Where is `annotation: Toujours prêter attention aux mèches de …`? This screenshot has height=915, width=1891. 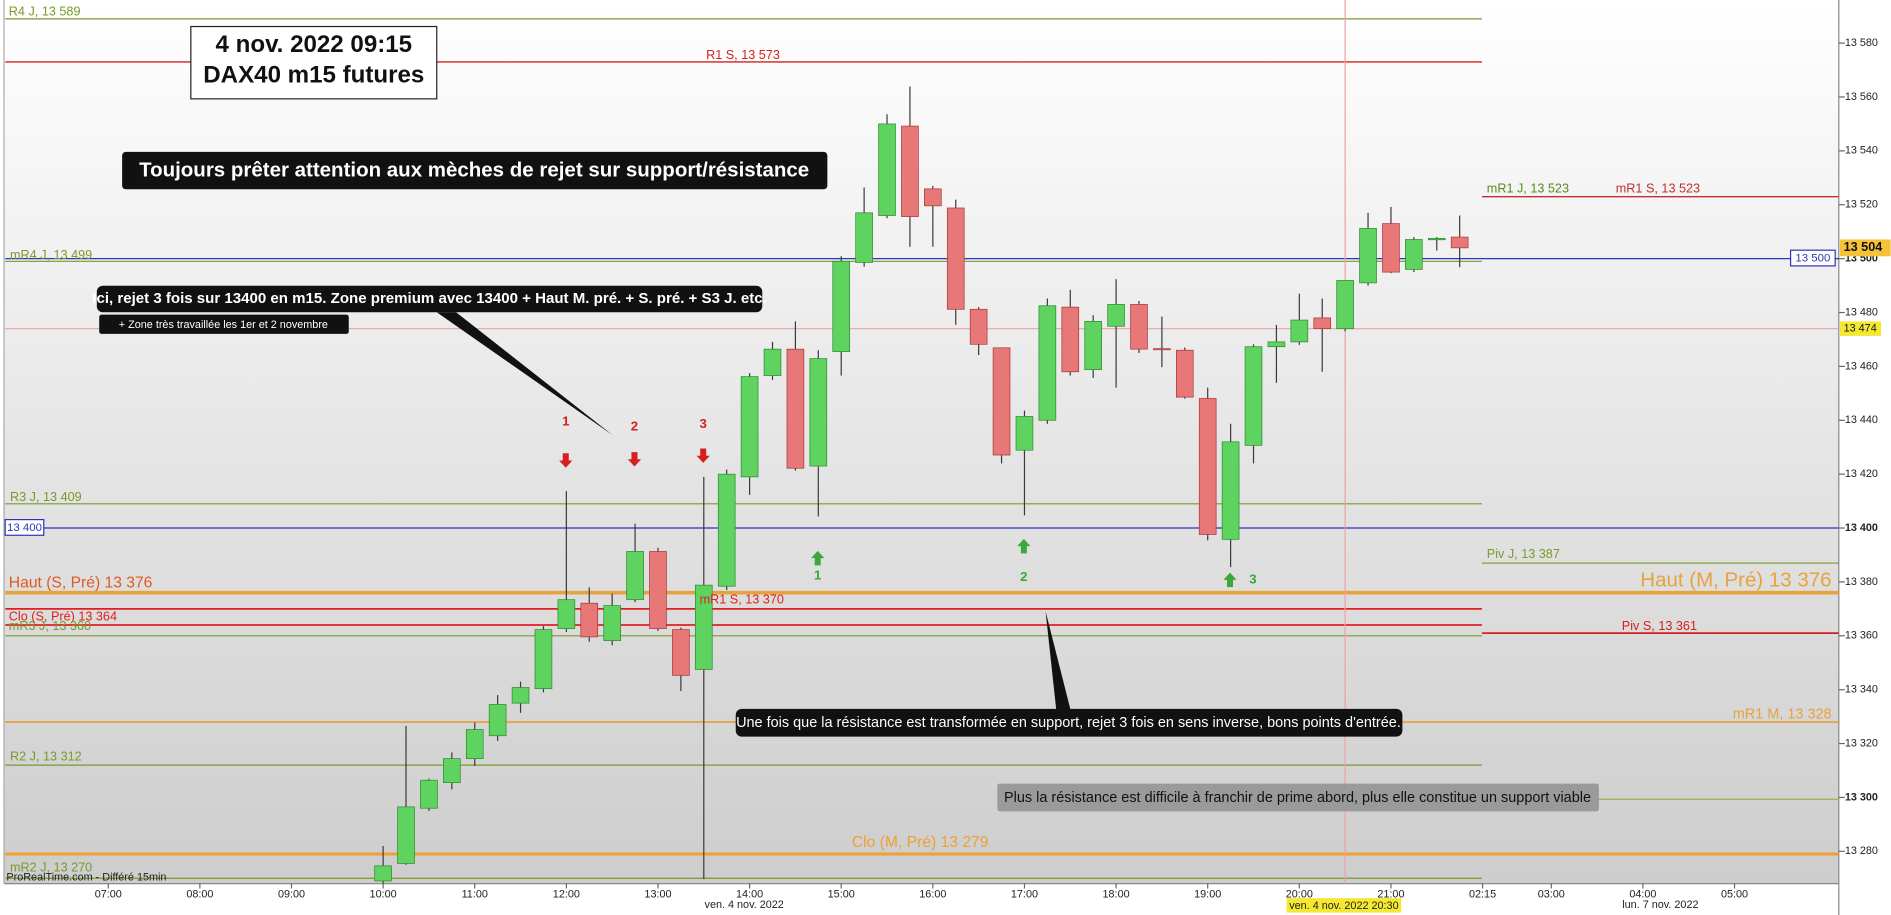 annotation: Toujours prêter attention aux mèches de … is located at coordinates (474, 170).